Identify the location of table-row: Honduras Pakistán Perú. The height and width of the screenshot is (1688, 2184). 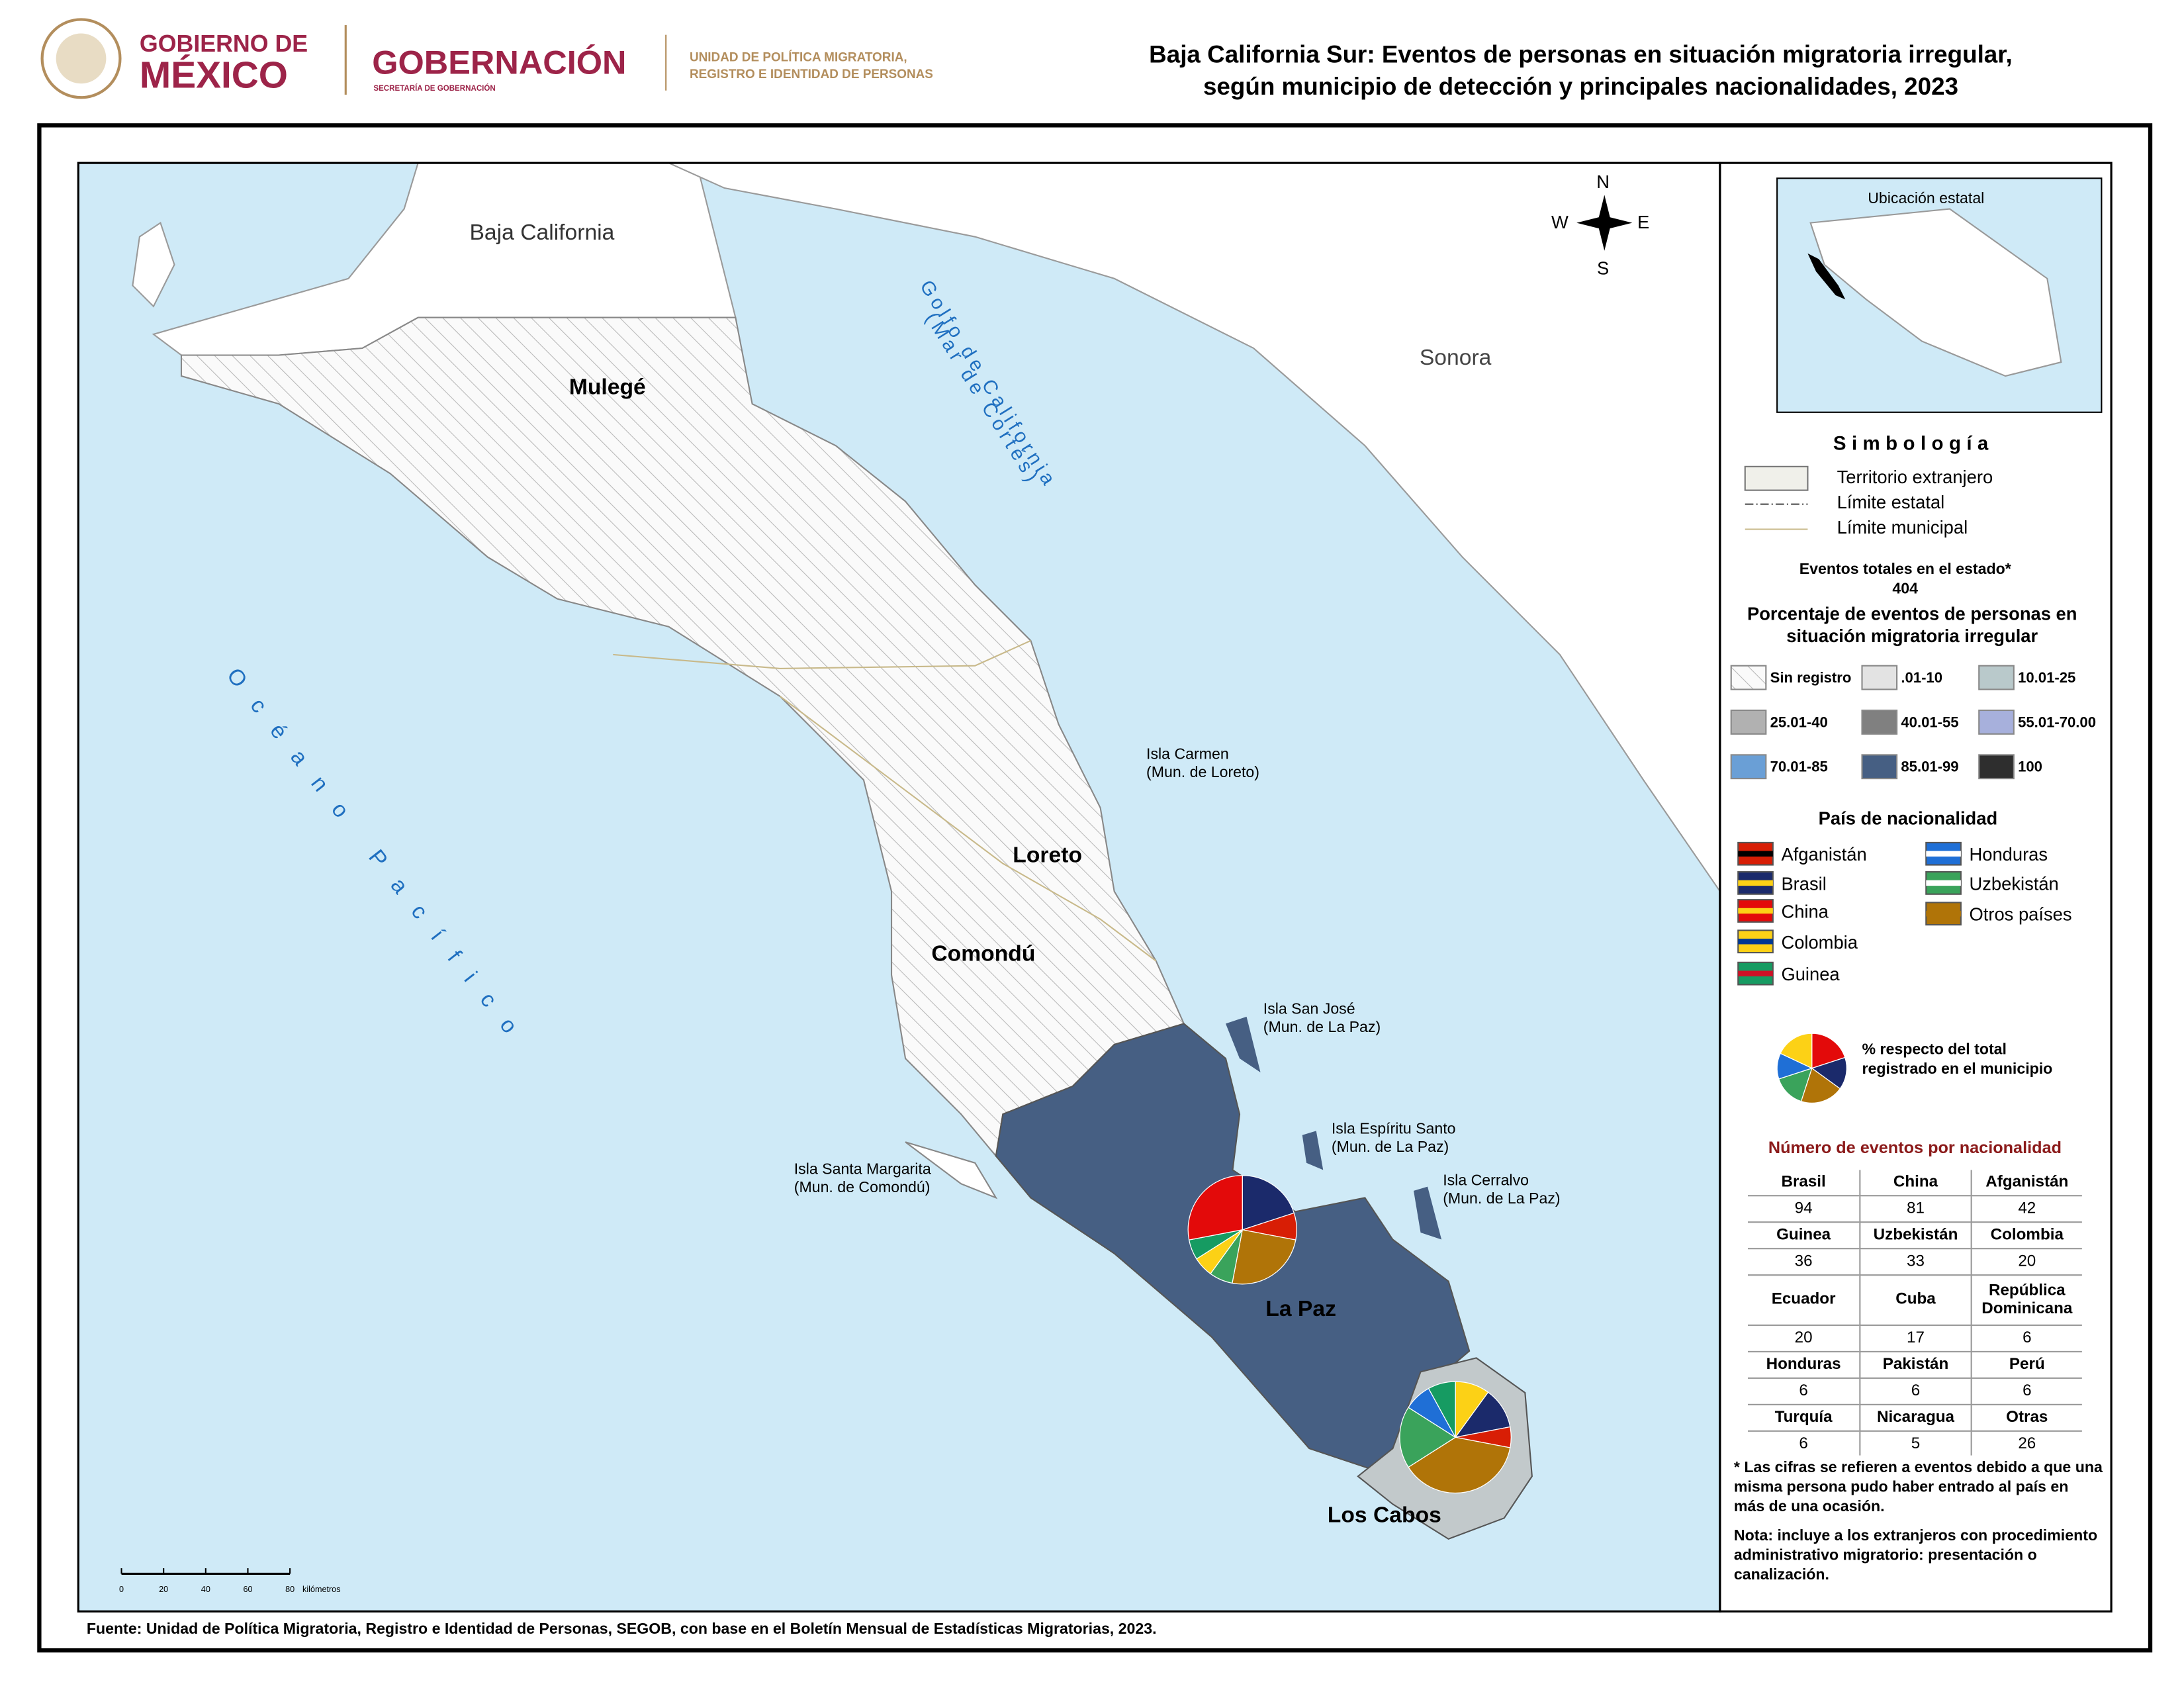
(1914, 1365).